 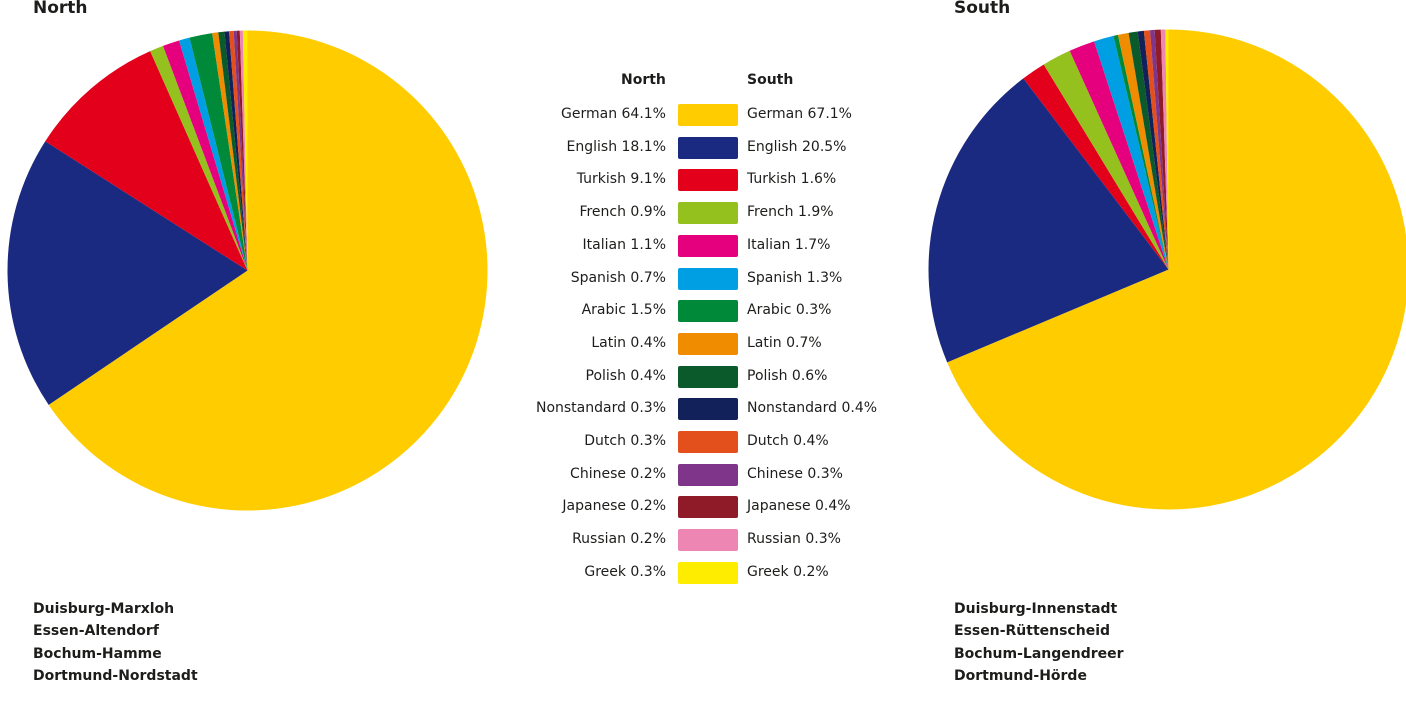 What do you see at coordinates (624, 244) in the screenshot?
I see `legend-north-value: Italian 1.1%` at bounding box center [624, 244].